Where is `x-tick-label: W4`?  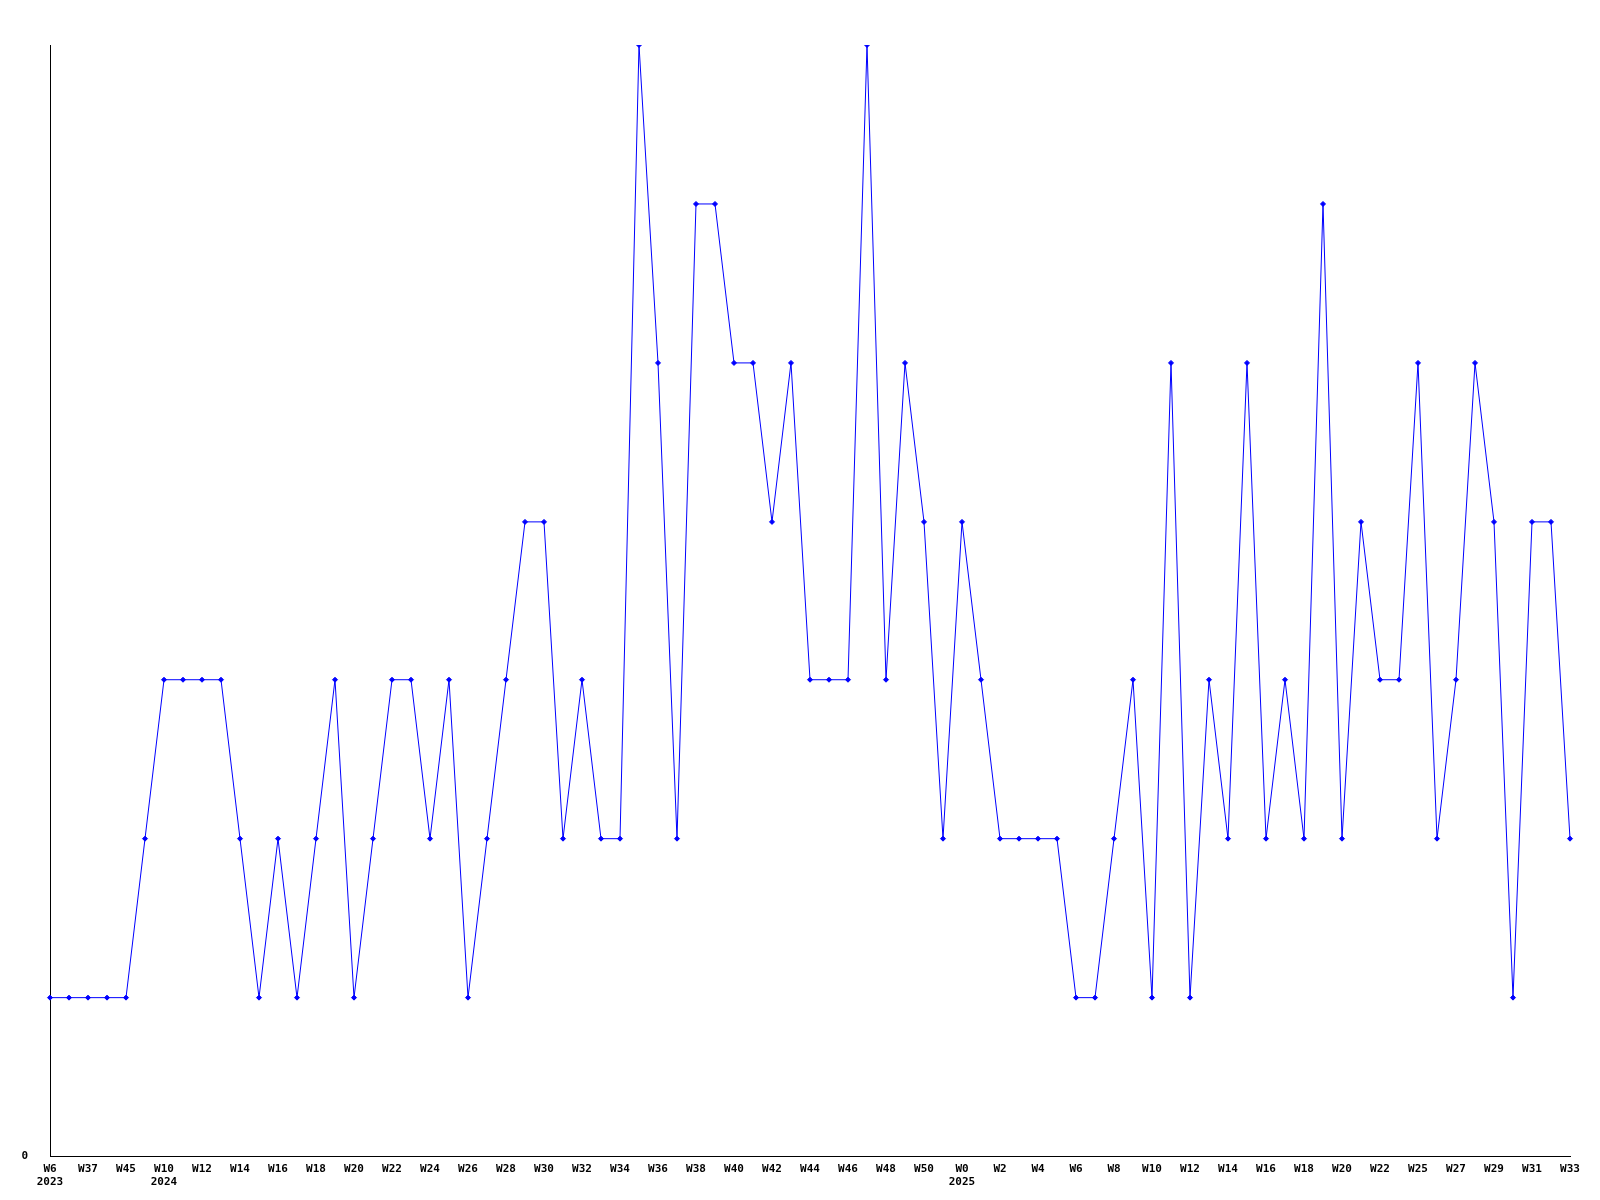
x-tick-label: W4 is located at coordinates (1038, 1169).